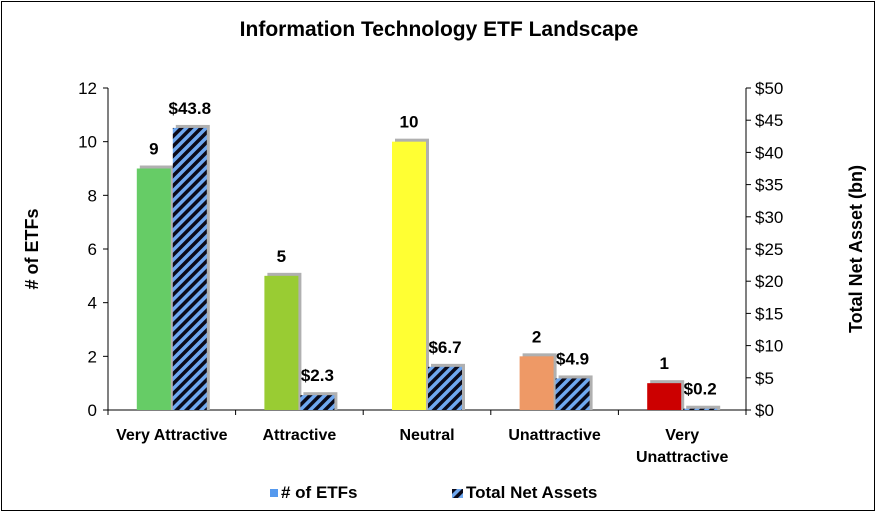 The image size is (878, 514). Describe the element at coordinates (532, 492) in the screenshot. I see `legend-label-assets: Total Net Assets` at that location.